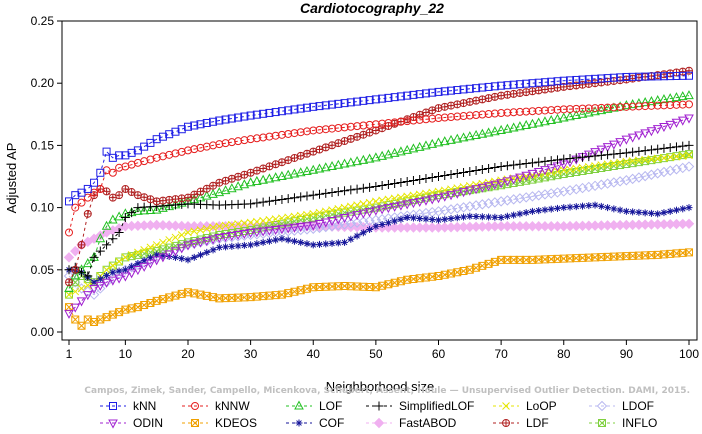  Describe the element at coordinates (128, 406) in the screenshot. I see `legend-item-knn: kNN` at that location.